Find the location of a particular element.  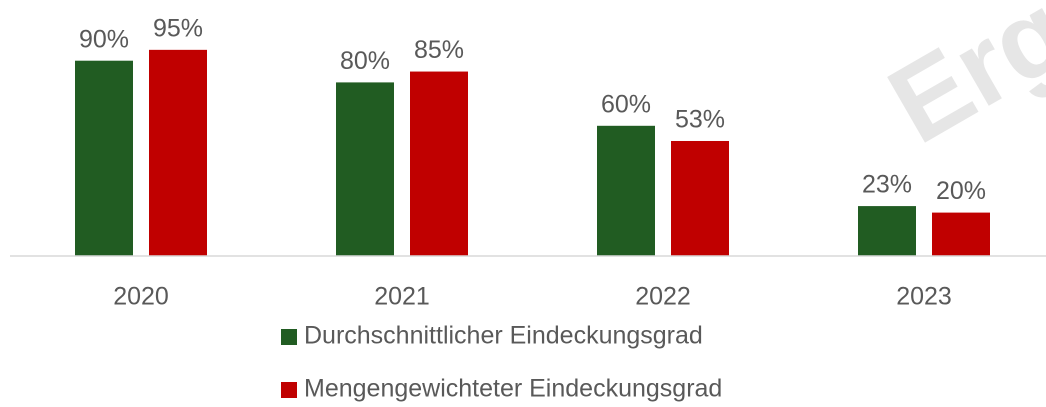

value-label: 23% is located at coordinates (887, 185).